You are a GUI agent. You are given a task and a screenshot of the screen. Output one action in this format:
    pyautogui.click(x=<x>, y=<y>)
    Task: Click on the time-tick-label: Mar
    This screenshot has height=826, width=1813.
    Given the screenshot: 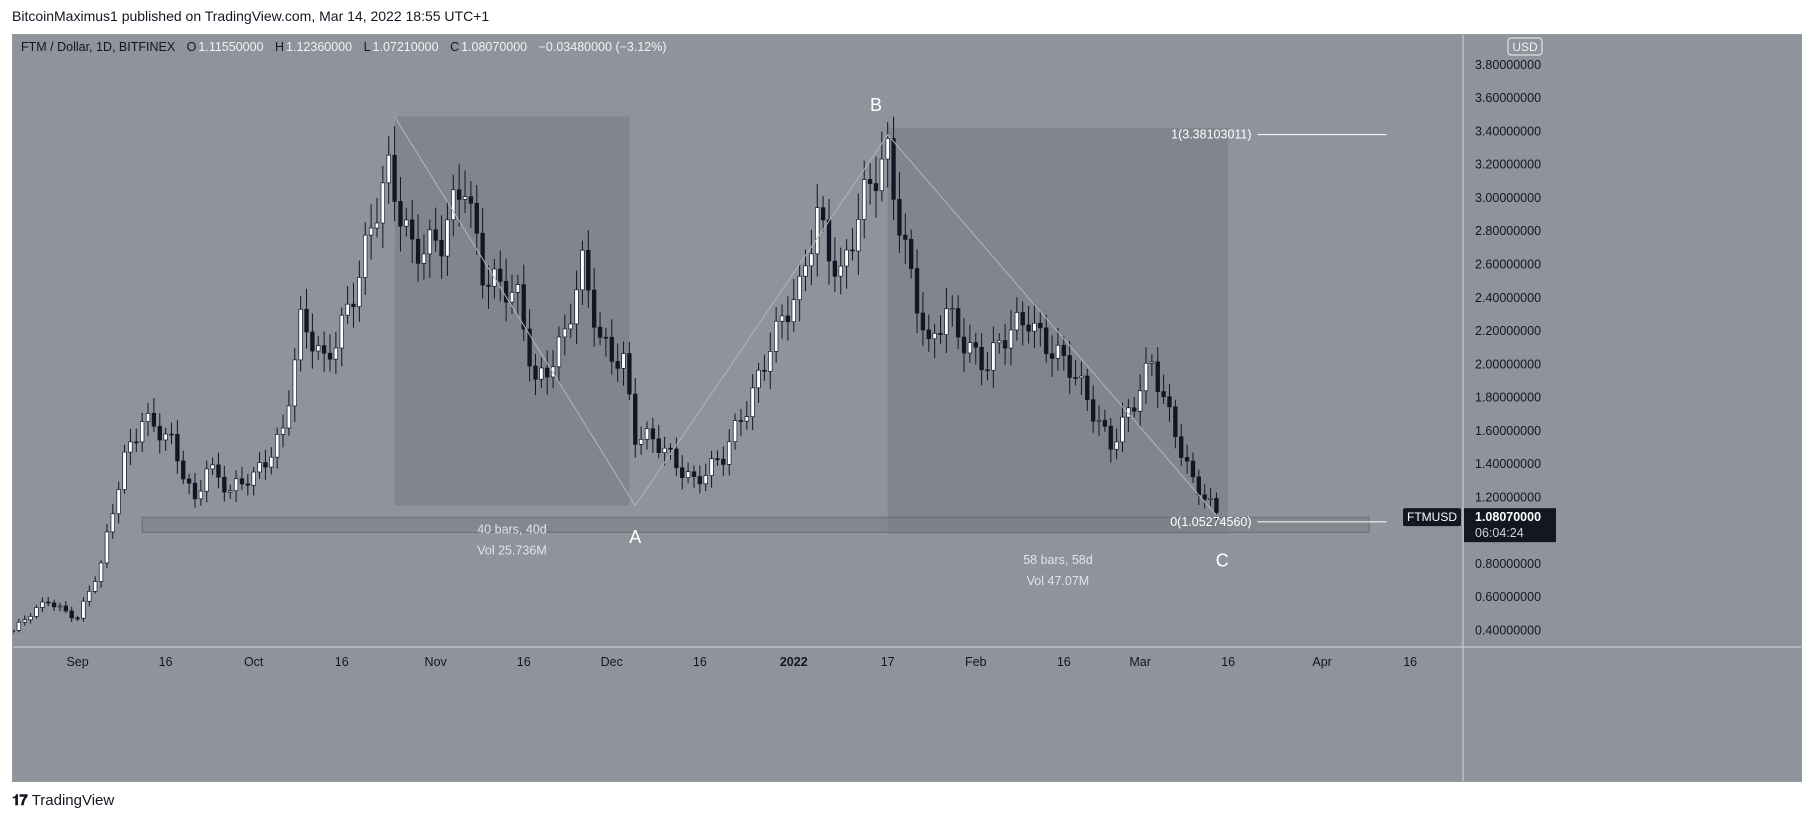 What is the action you would take?
    pyautogui.click(x=1140, y=662)
    